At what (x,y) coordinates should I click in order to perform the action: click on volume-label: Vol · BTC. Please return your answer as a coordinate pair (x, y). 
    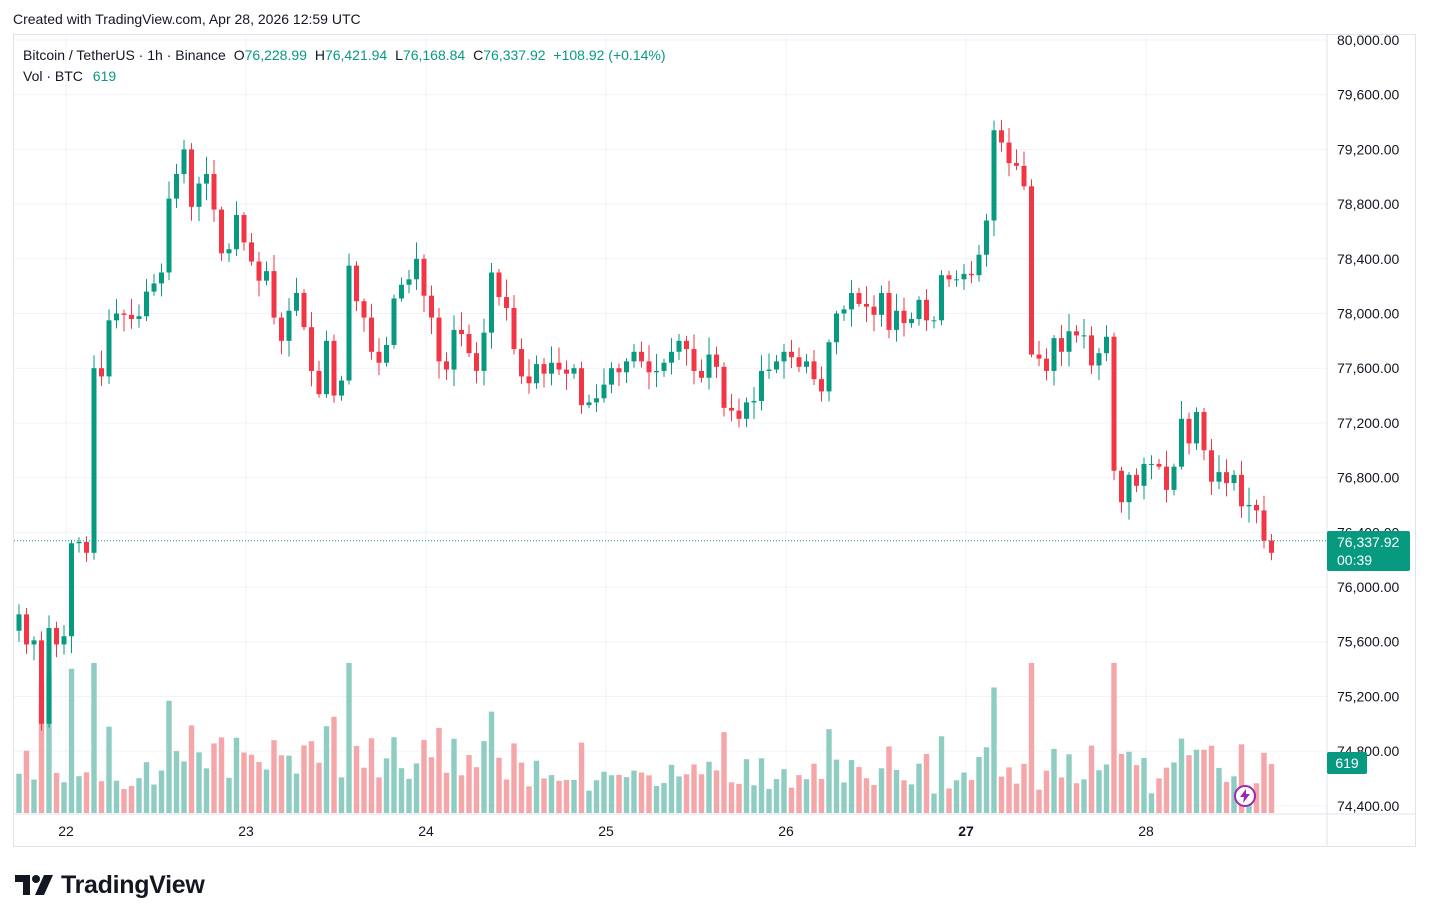
    Looking at the image, I should click on (53, 76).